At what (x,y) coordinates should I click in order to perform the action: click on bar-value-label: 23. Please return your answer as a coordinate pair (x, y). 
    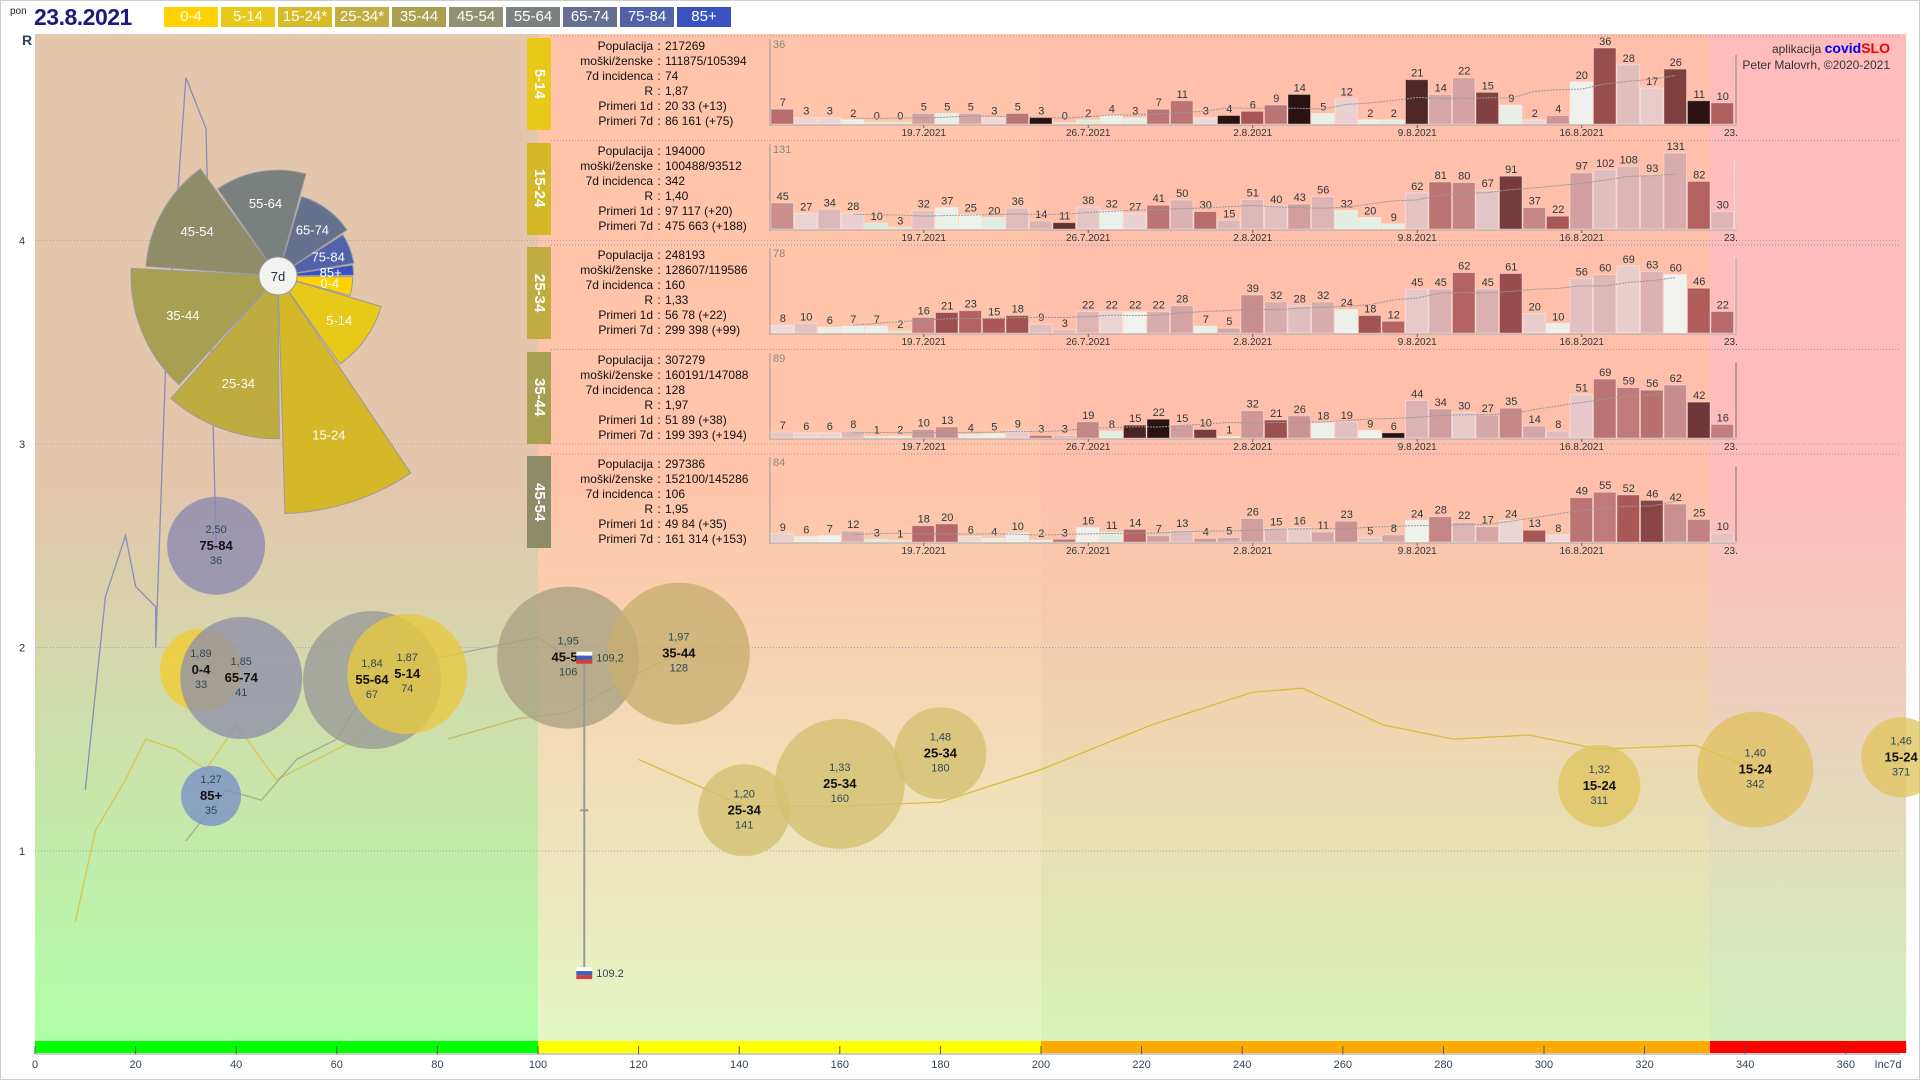
    Looking at the image, I should click on (971, 305).